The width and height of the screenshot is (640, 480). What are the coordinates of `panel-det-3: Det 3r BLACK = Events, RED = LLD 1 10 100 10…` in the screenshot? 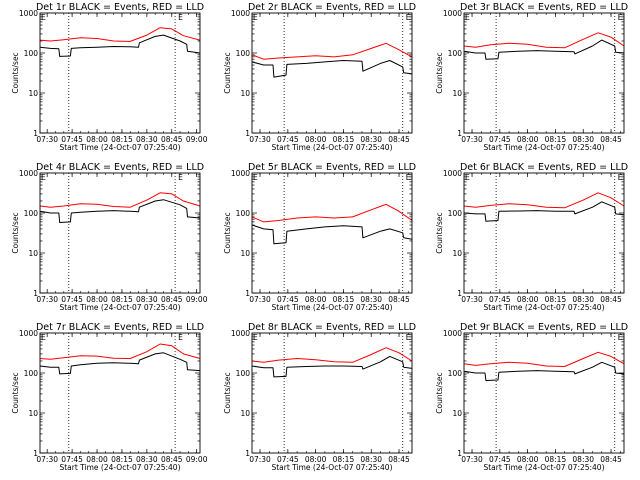 It's located at (531, 77).